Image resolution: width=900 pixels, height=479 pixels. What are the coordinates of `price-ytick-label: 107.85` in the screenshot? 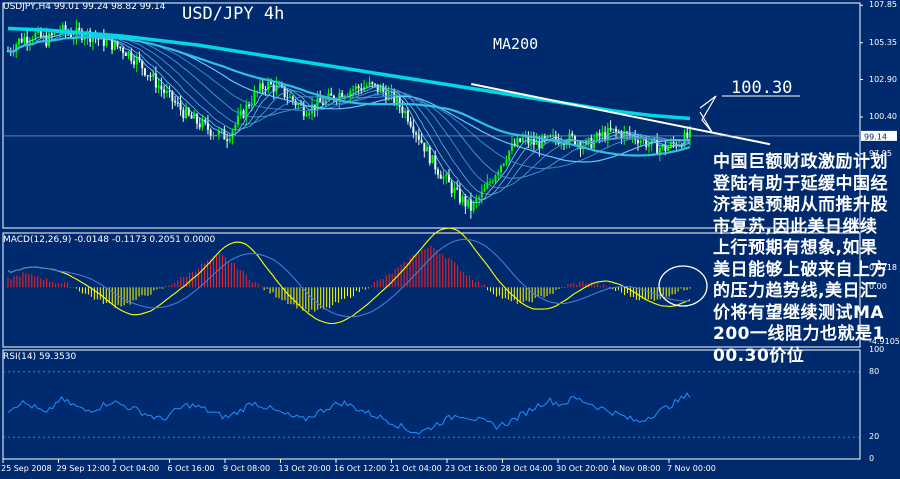 It's located at (883, 5).